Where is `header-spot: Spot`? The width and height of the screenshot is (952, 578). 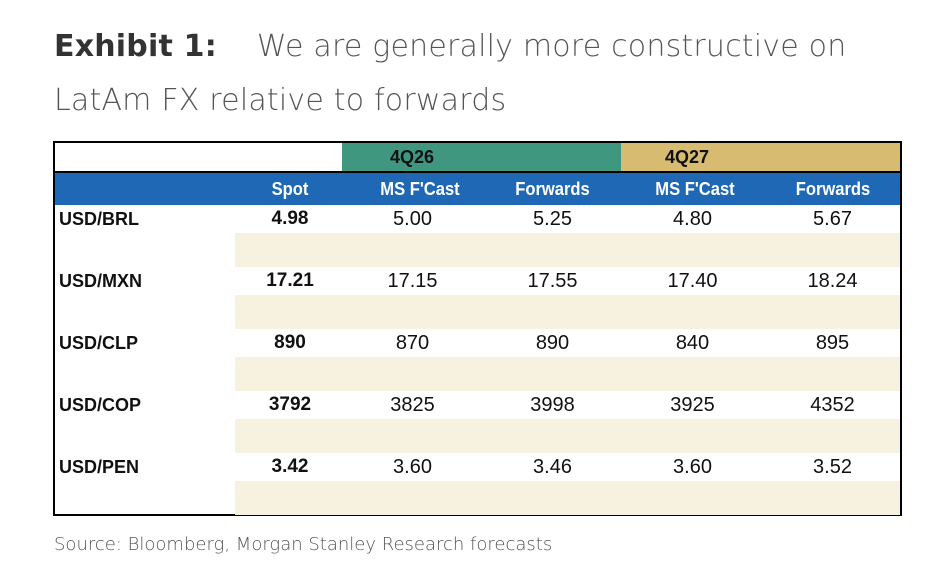 header-spot: Spot is located at coordinates (290, 189).